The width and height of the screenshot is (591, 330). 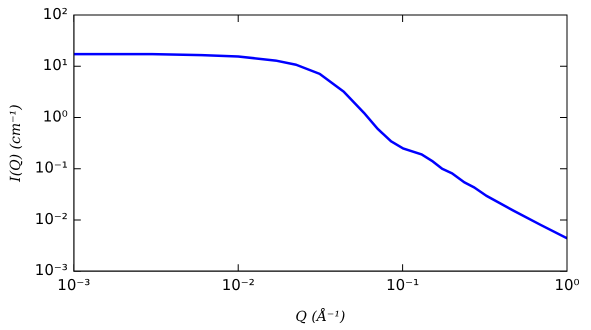 I want to click on y-tick-label: 10⁻², so click(x=51, y=219).